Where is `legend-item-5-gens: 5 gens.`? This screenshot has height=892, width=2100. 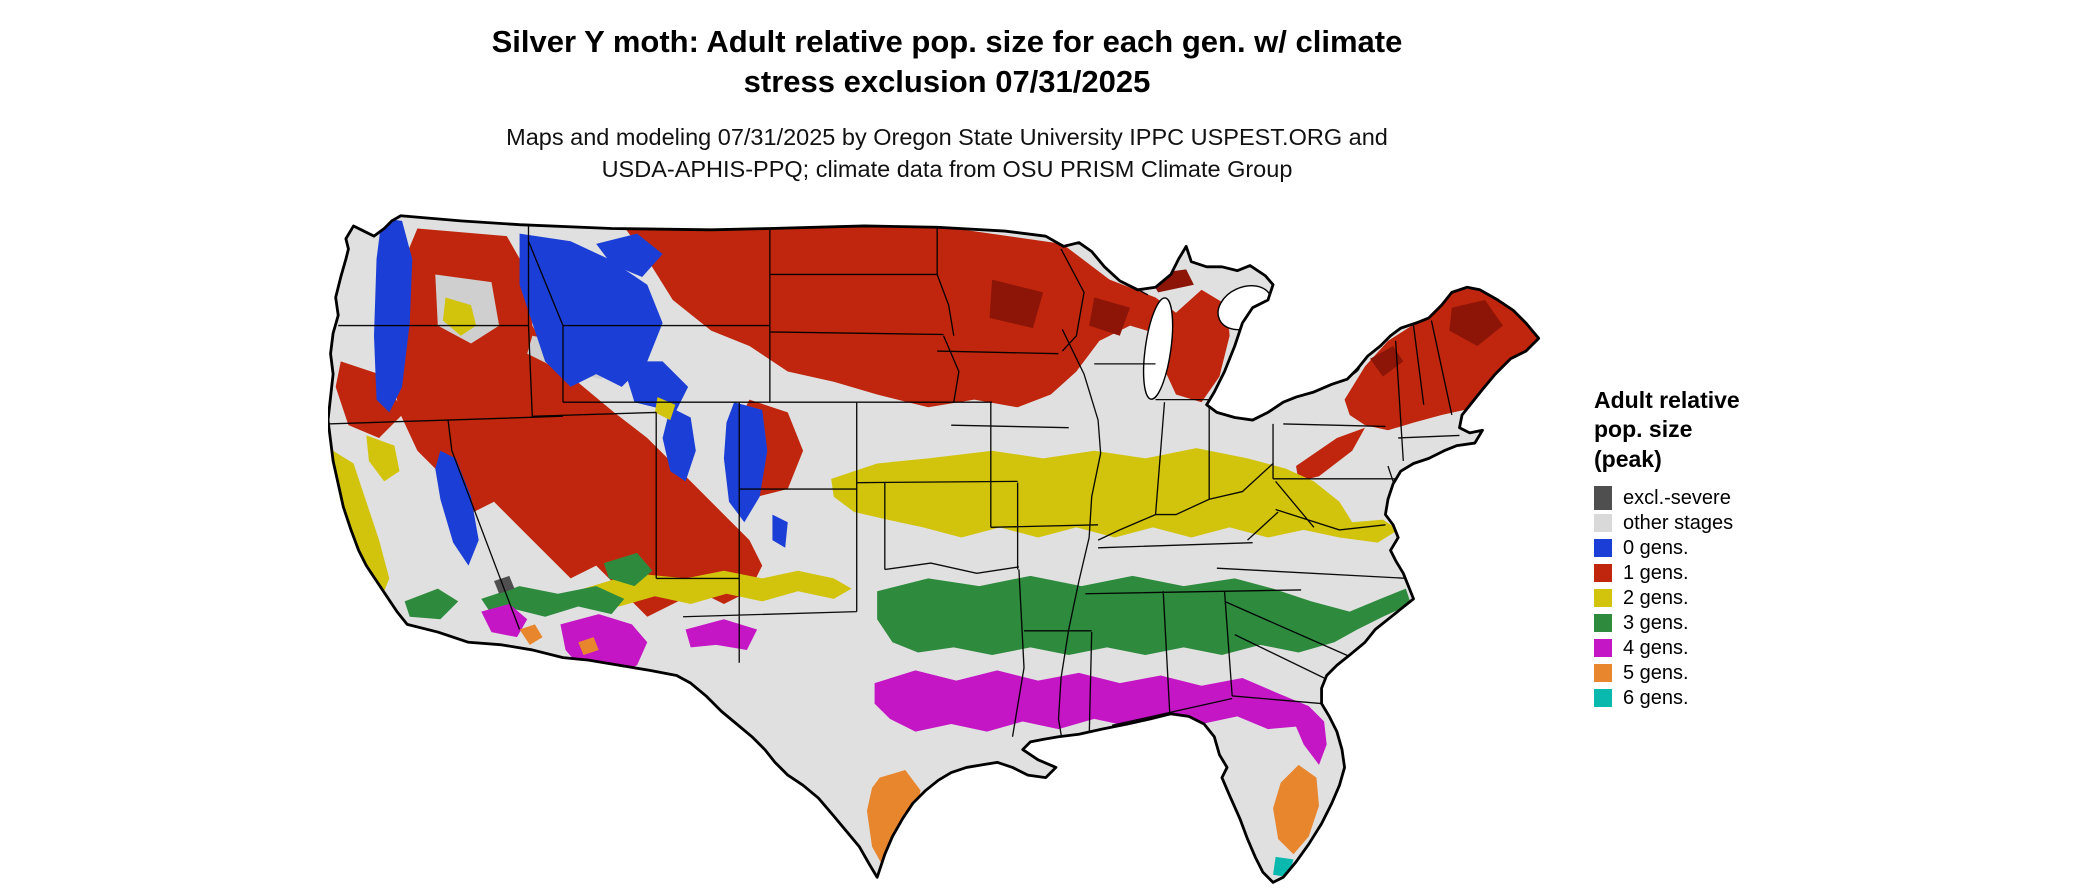
legend-item-5-gens: 5 gens. is located at coordinates (1744, 672).